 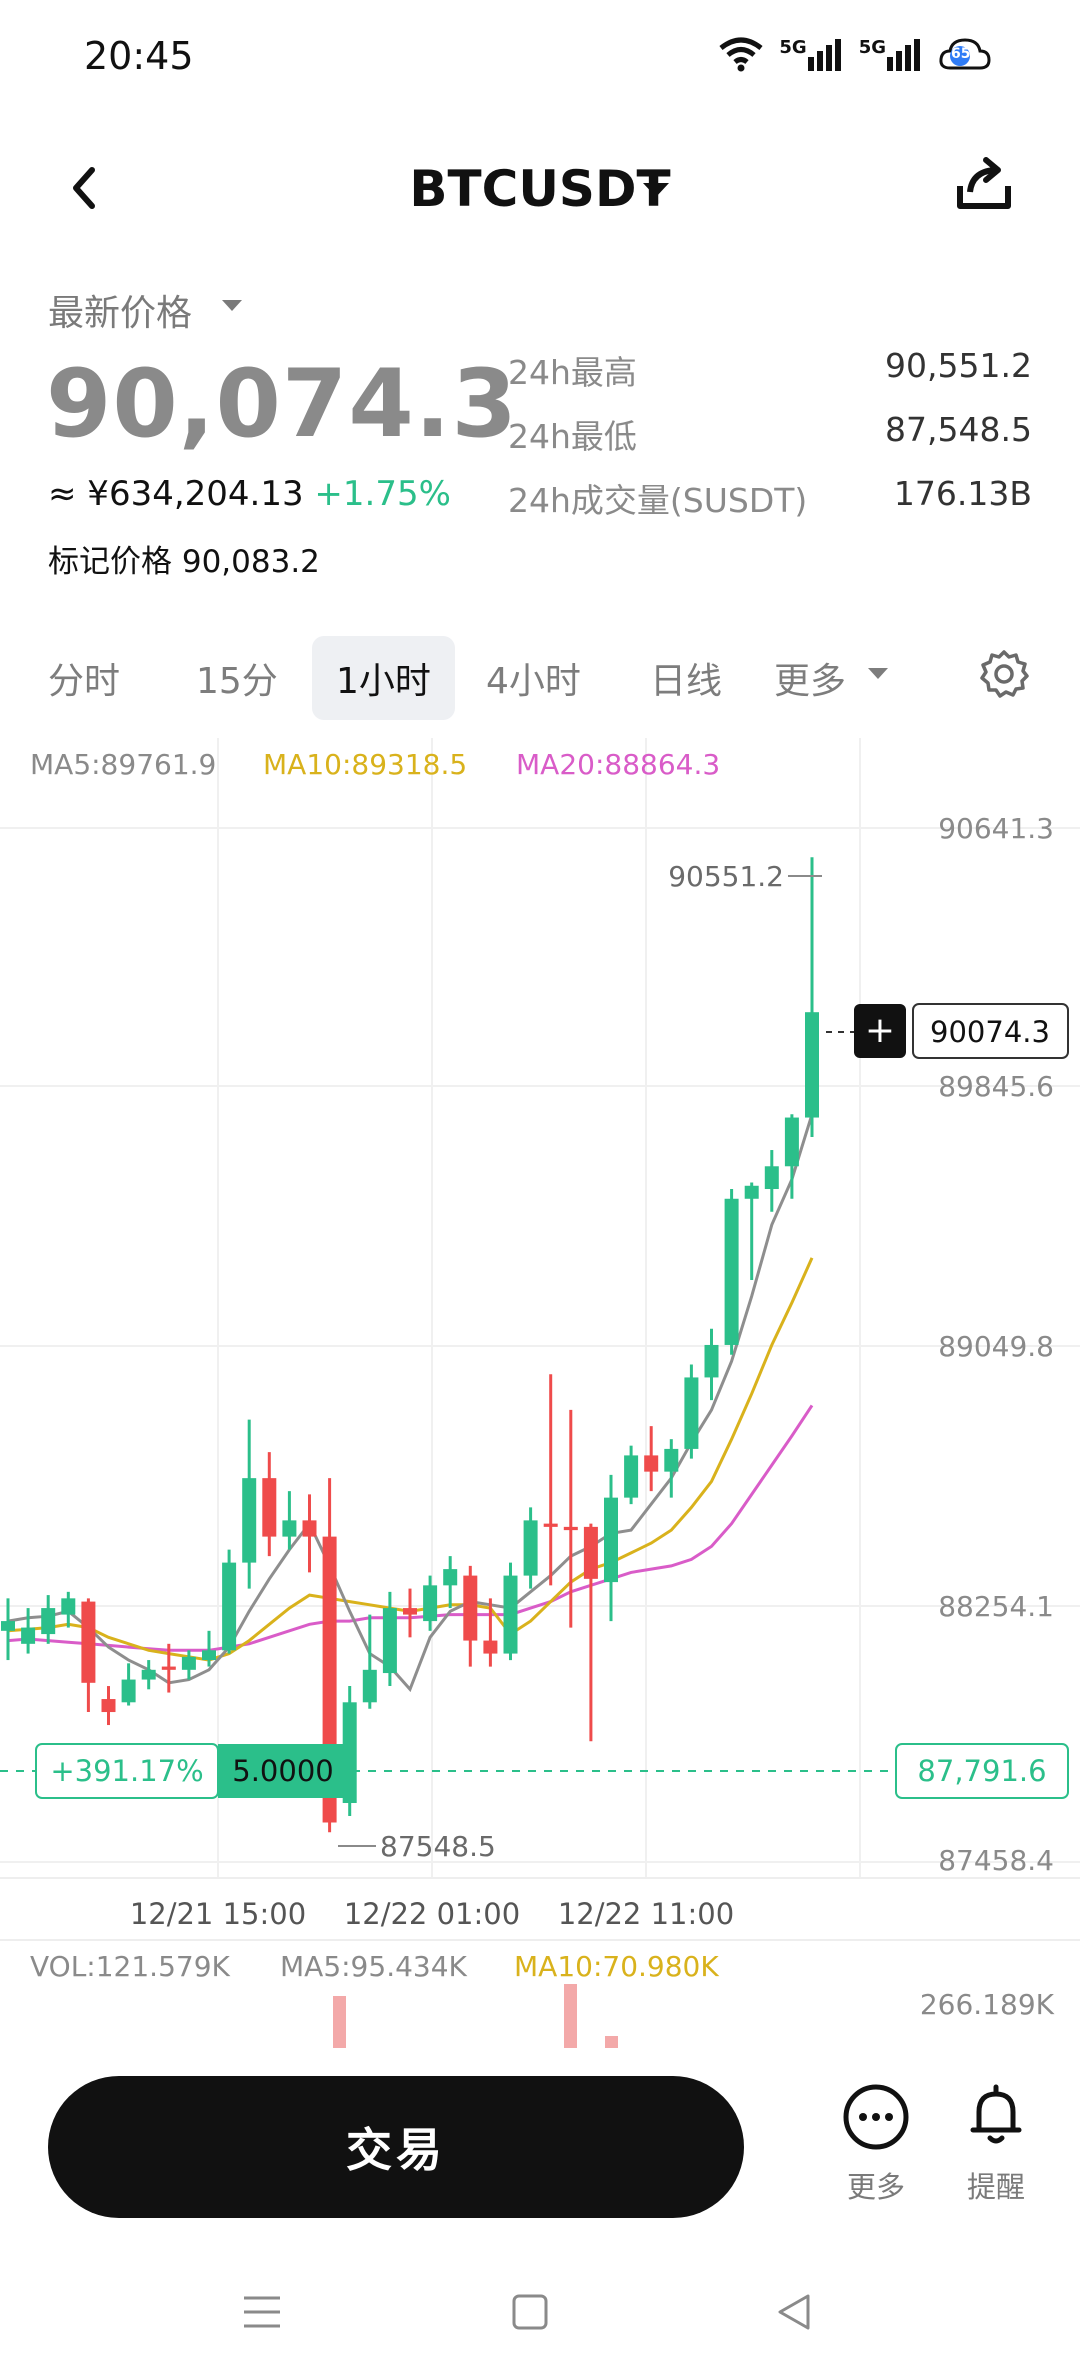 What do you see at coordinates (686, 681) in the screenshot?
I see `tab-daily: 日线` at bounding box center [686, 681].